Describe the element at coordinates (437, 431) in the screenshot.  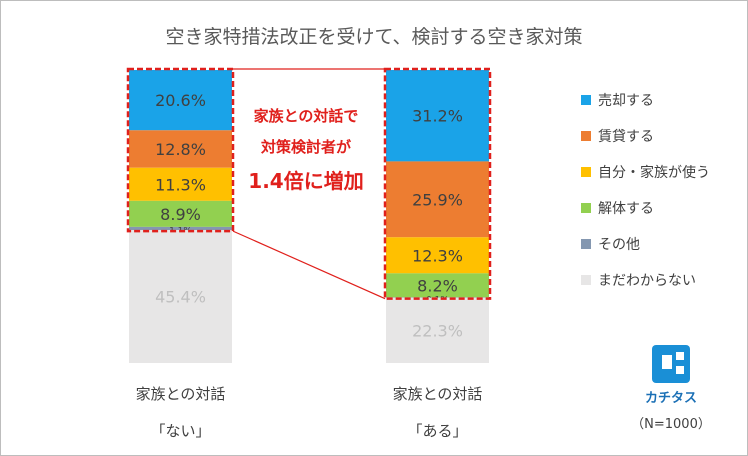
I see `category-label-2-line-2: 「ある」` at that location.